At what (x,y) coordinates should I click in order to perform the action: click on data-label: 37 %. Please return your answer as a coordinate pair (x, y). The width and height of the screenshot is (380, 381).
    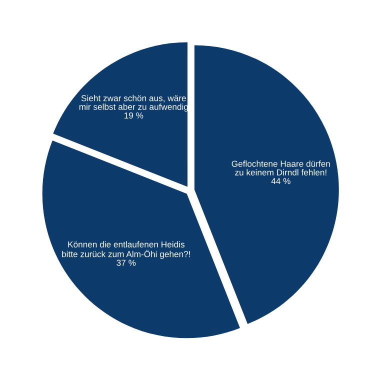
    Looking at the image, I should click on (126, 263).